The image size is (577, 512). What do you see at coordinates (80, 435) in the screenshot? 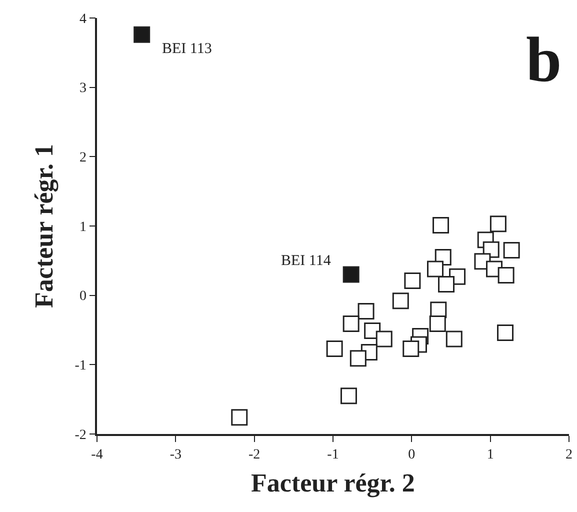
I see `y-tick-label: -2` at bounding box center [80, 435].